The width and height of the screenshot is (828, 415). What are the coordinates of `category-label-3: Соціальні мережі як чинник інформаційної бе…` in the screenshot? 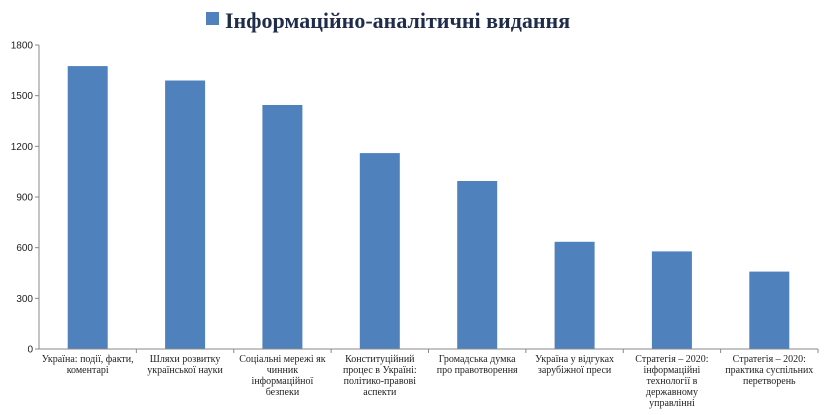 It's located at (282, 376).